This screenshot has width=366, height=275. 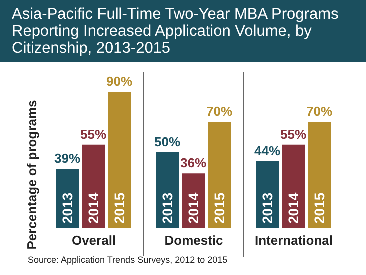 I want to click on data-label: 39%, so click(x=67, y=158).